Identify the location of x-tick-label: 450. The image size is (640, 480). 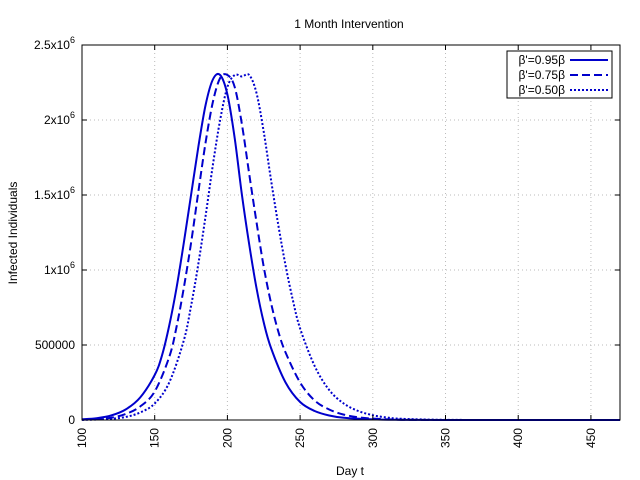
(591, 438).